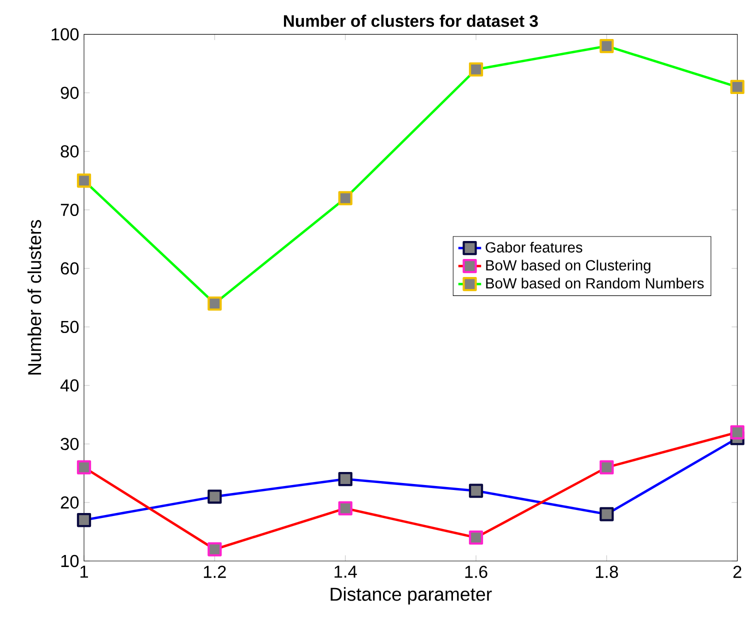  Describe the element at coordinates (69, 327) in the screenshot. I see `y-tick-label: 50` at that location.